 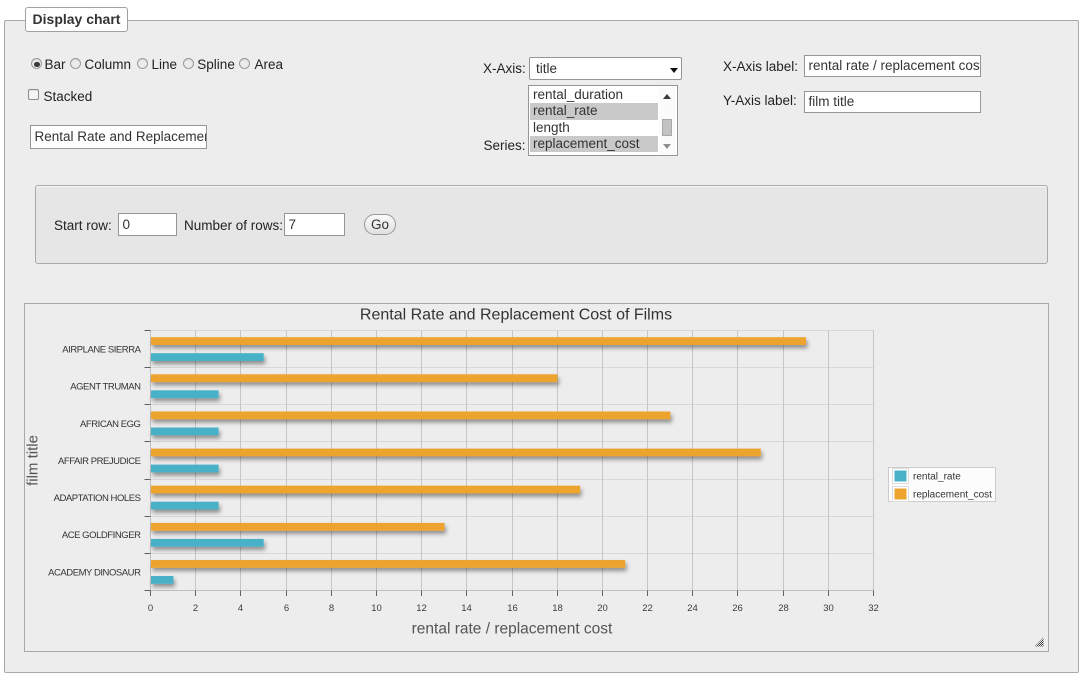 What do you see at coordinates (783, 608) in the screenshot?
I see `svg-text: 28` at bounding box center [783, 608].